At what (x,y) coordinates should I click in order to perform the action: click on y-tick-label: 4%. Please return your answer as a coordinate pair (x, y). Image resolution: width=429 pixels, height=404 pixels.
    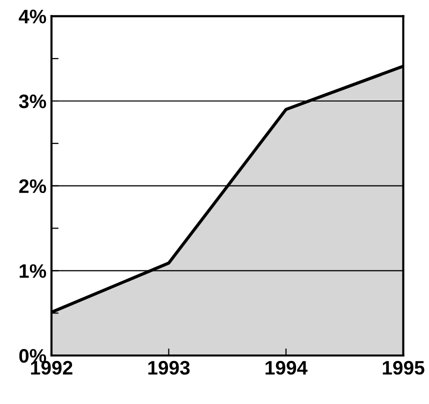
    Looking at the image, I should click on (32, 17).